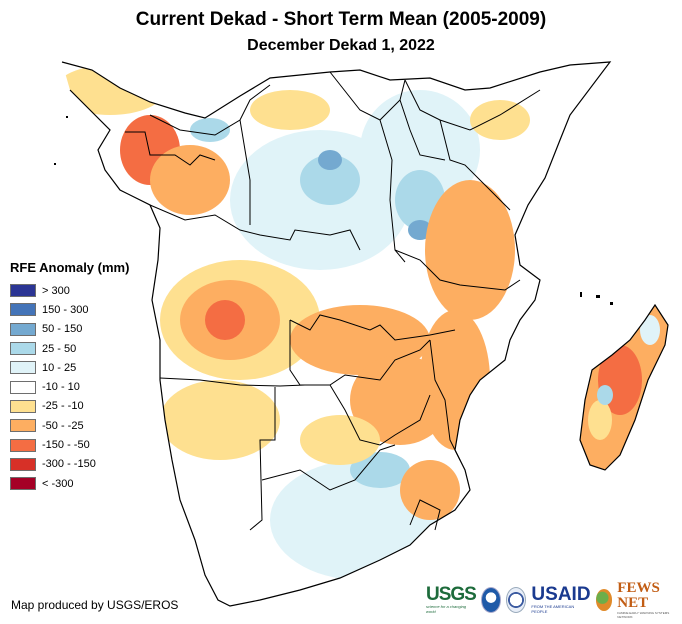  I want to click on usaid-logo-text: USAID, so click(561, 594).